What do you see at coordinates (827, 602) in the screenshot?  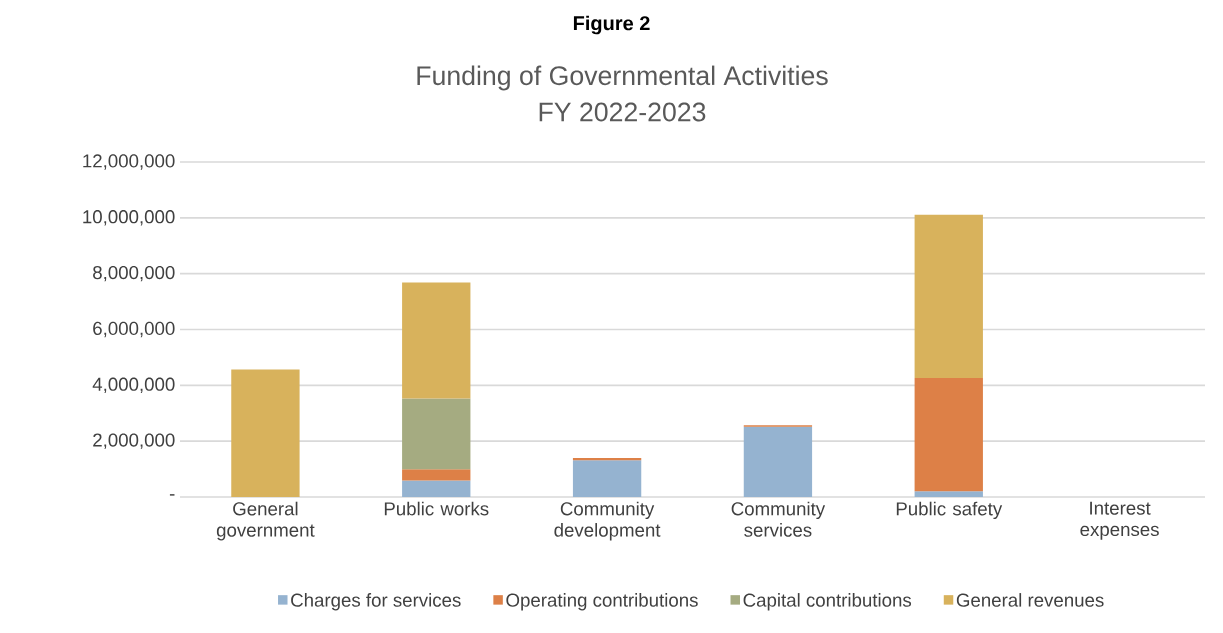 I see `legend-label: Capital contributions` at bounding box center [827, 602].